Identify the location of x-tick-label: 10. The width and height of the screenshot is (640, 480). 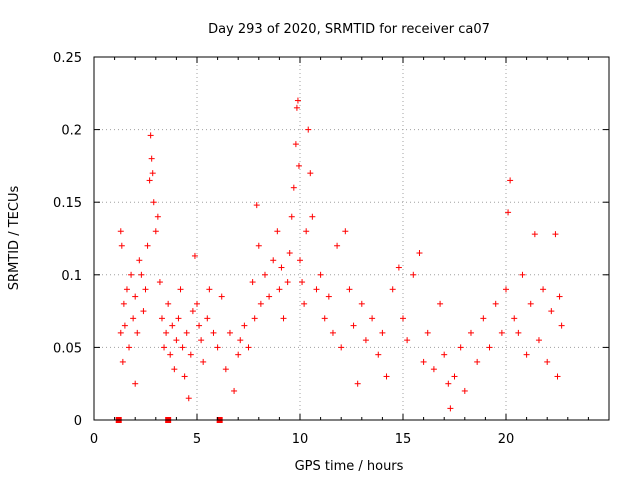
(300, 439).